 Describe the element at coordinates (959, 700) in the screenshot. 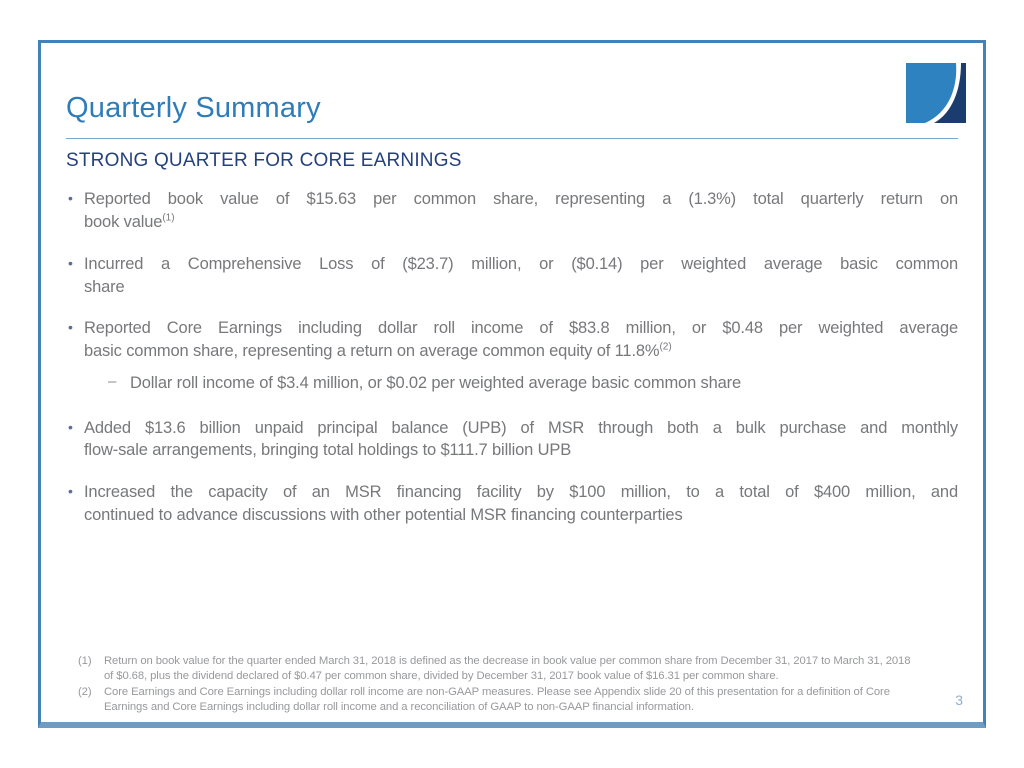

I see `page-number: 3` at that location.